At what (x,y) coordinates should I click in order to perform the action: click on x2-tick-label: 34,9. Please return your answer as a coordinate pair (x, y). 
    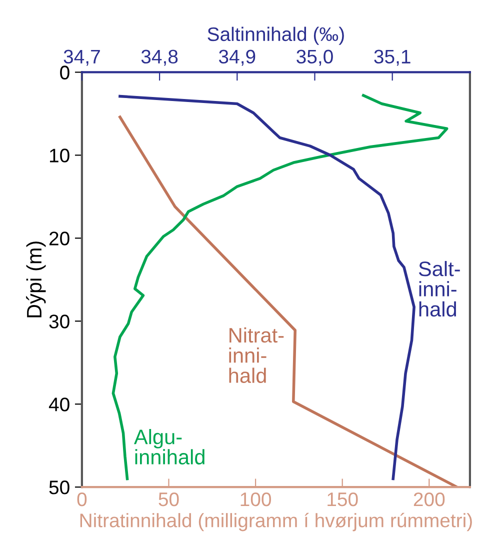
    Looking at the image, I should click on (237, 58).